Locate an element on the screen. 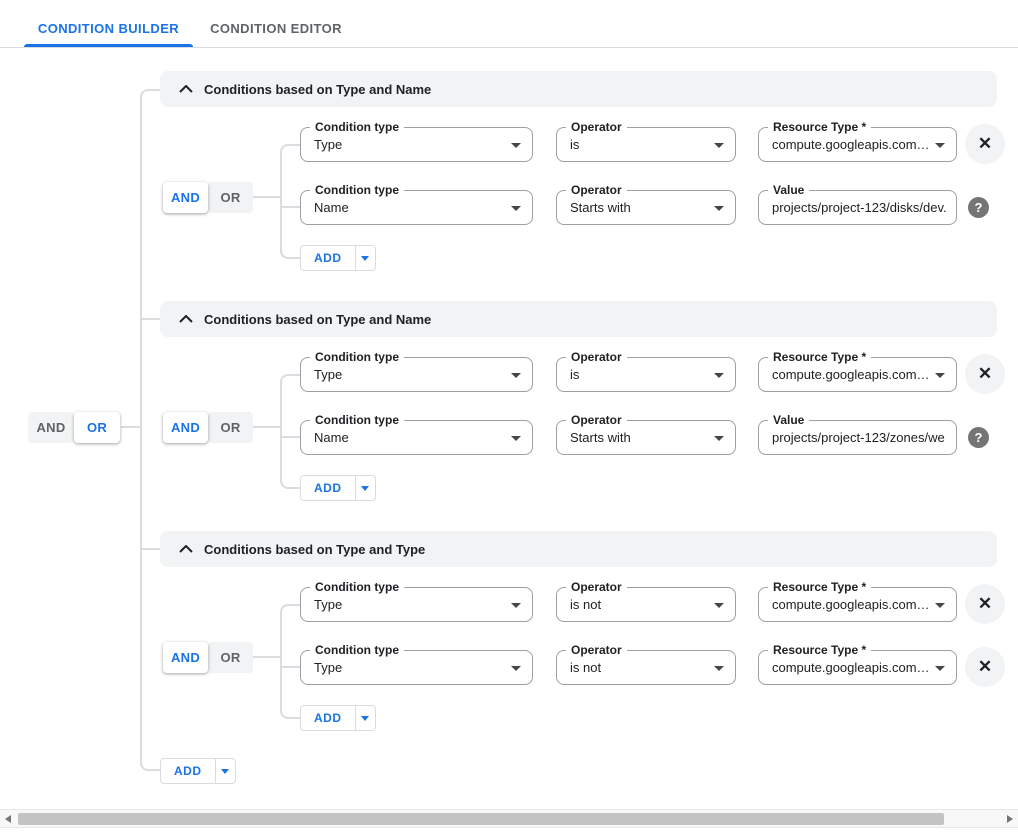 This screenshot has width=1018, height=835. horizontal-scrollbar is located at coordinates (509, 818).